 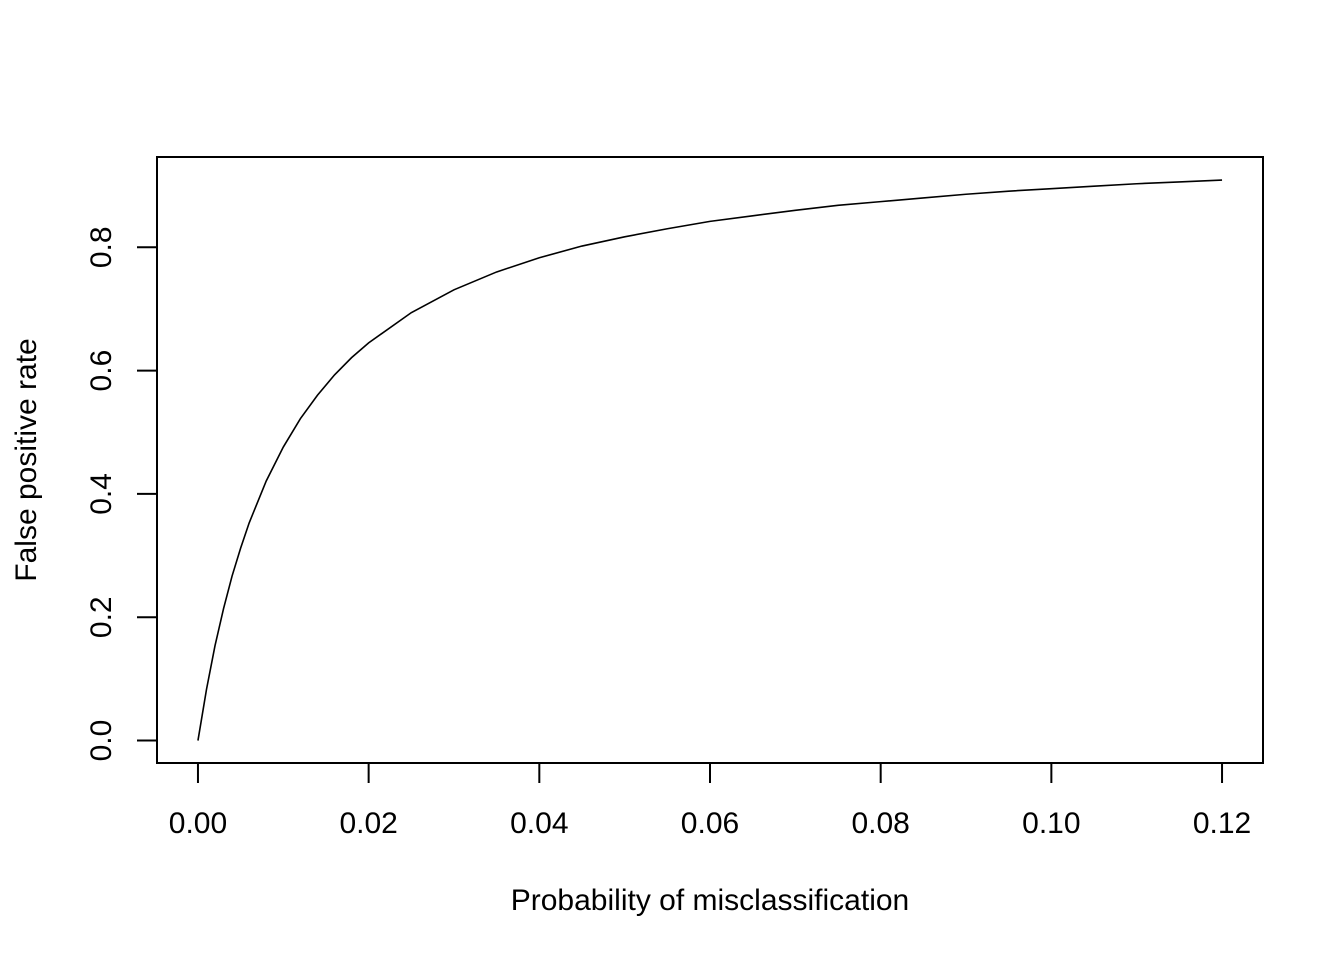 What do you see at coordinates (101, 371) in the screenshot?
I see `y-tick-label: 0.6` at bounding box center [101, 371].